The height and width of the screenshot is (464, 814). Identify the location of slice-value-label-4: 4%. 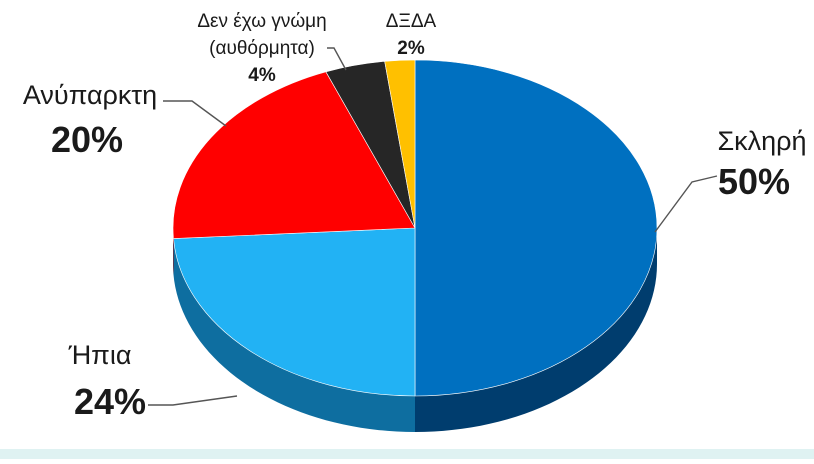
(262, 75).